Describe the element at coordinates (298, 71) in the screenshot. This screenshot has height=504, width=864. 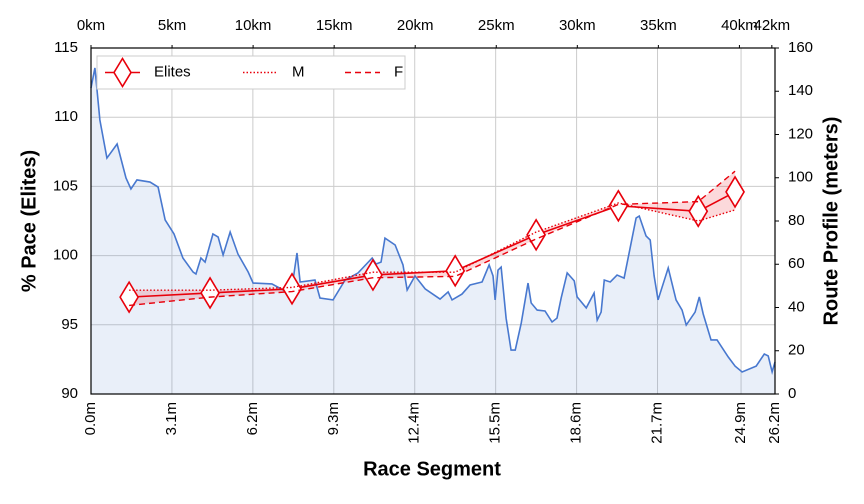
I see `legend-label: M` at that location.